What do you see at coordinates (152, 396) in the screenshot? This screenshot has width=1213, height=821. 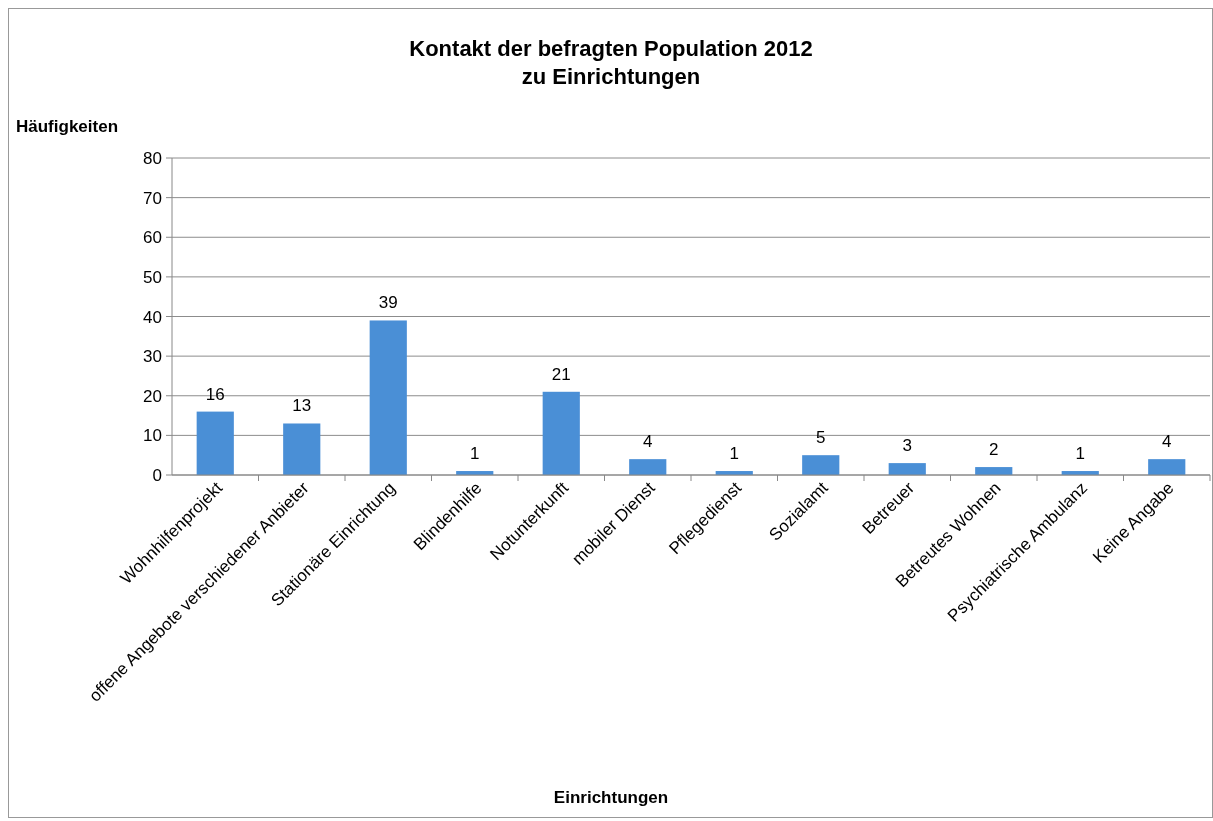 I see `y-tick-label: 20` at bounding box center [152, 396].